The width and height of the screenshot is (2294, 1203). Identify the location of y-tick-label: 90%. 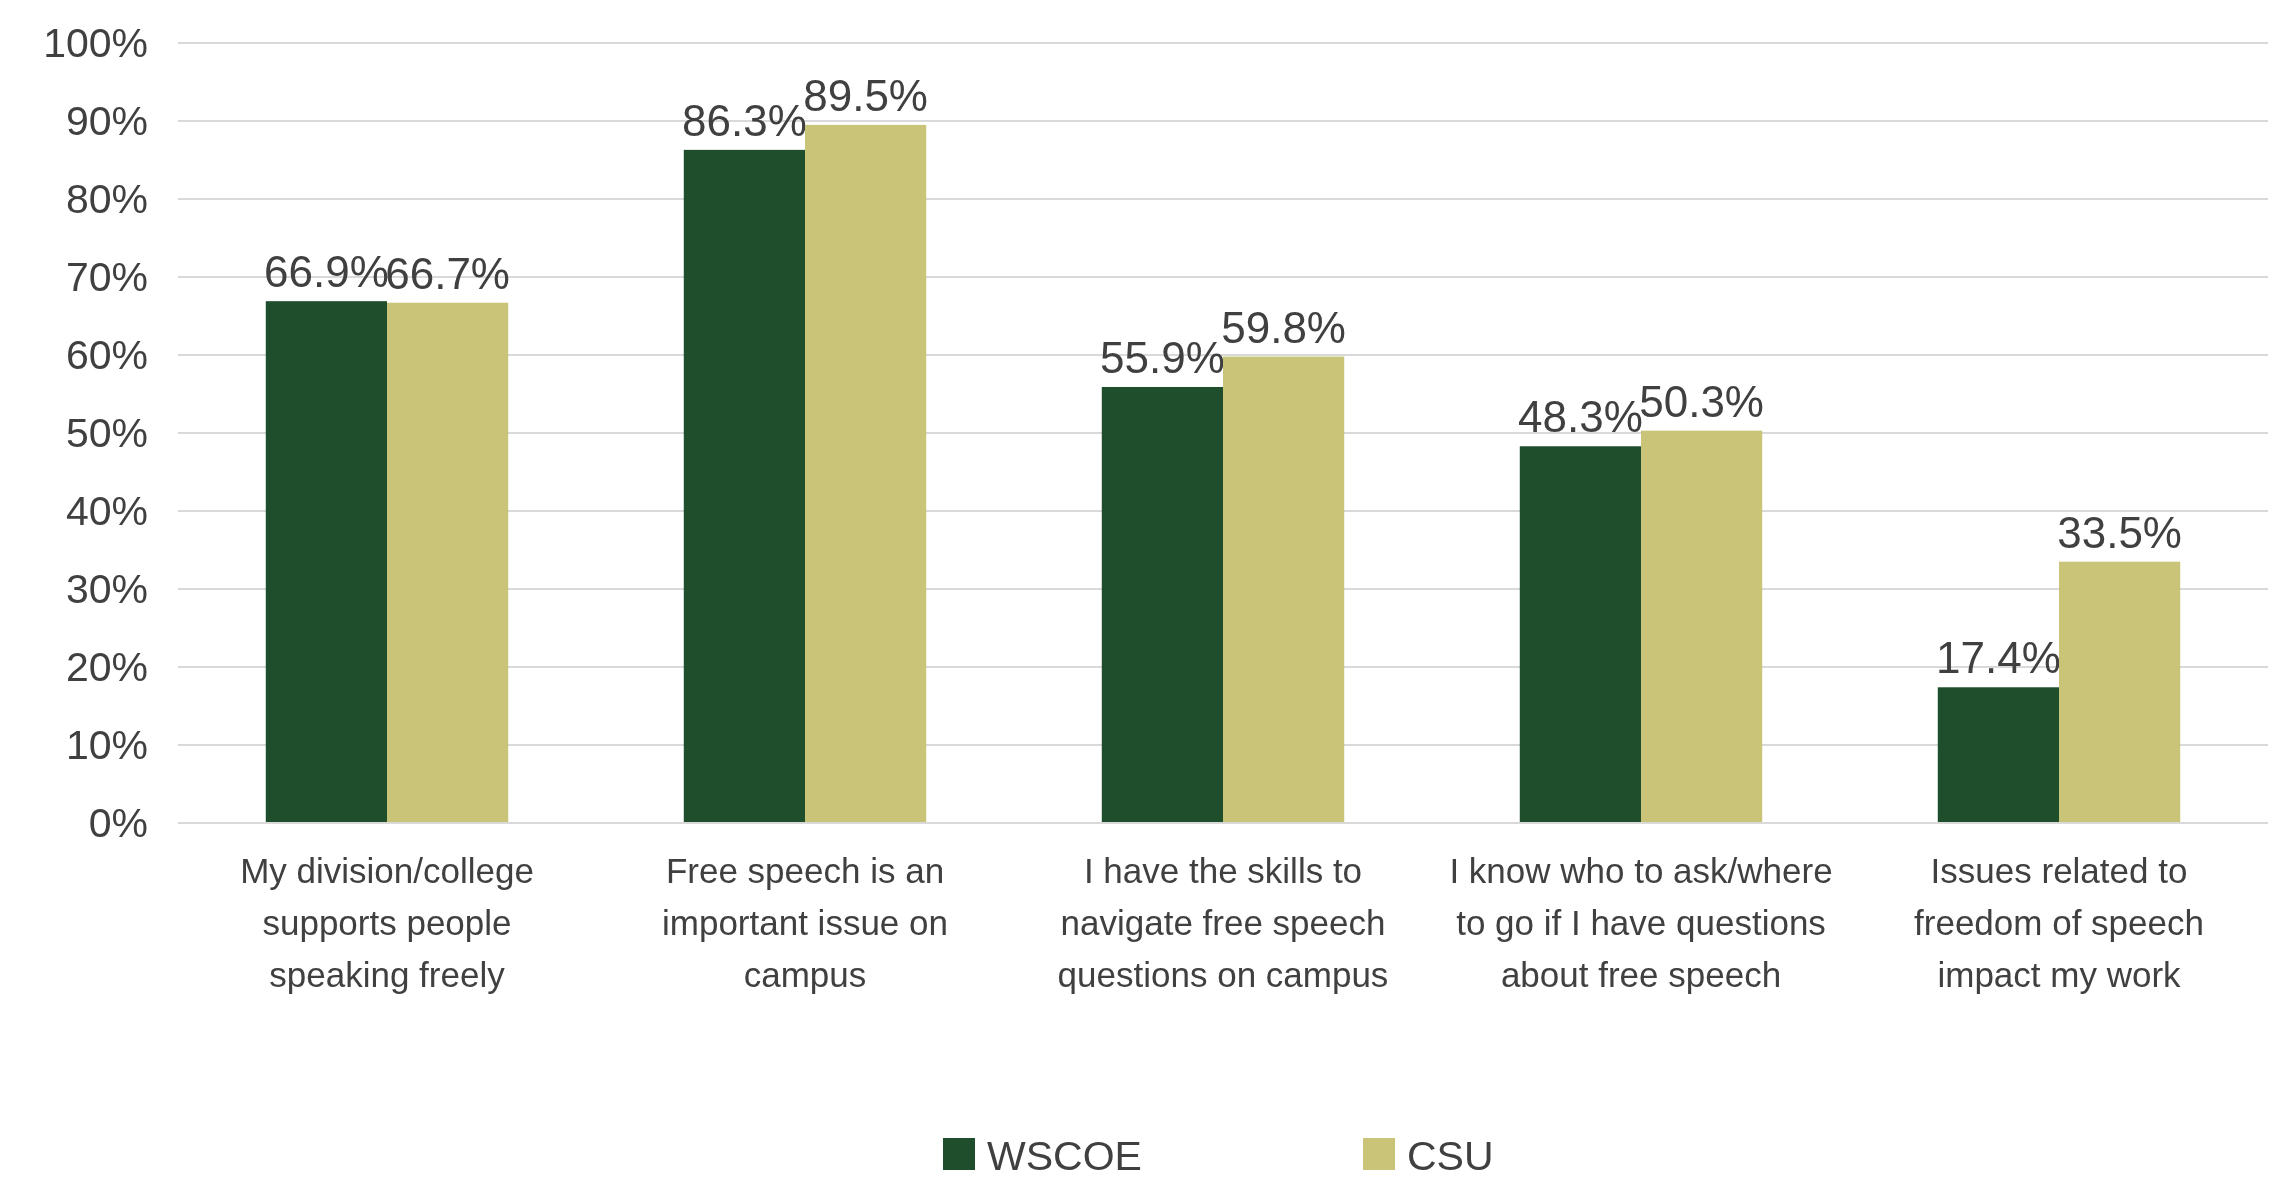
(106, 121).